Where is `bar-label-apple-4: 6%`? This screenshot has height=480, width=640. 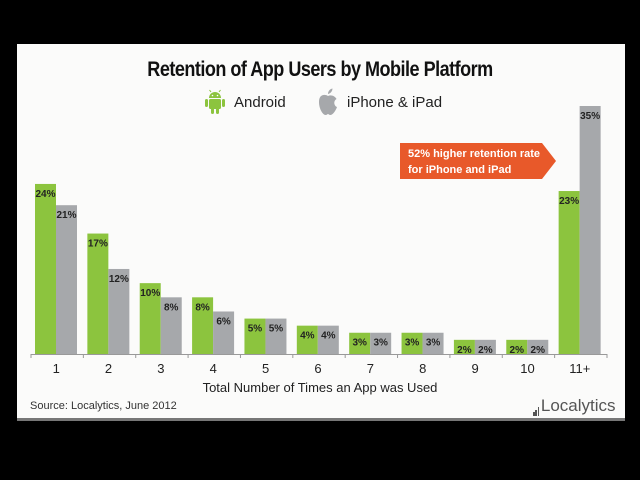 bar-label-apple-4: 6% is located at coordinates (223, 321).